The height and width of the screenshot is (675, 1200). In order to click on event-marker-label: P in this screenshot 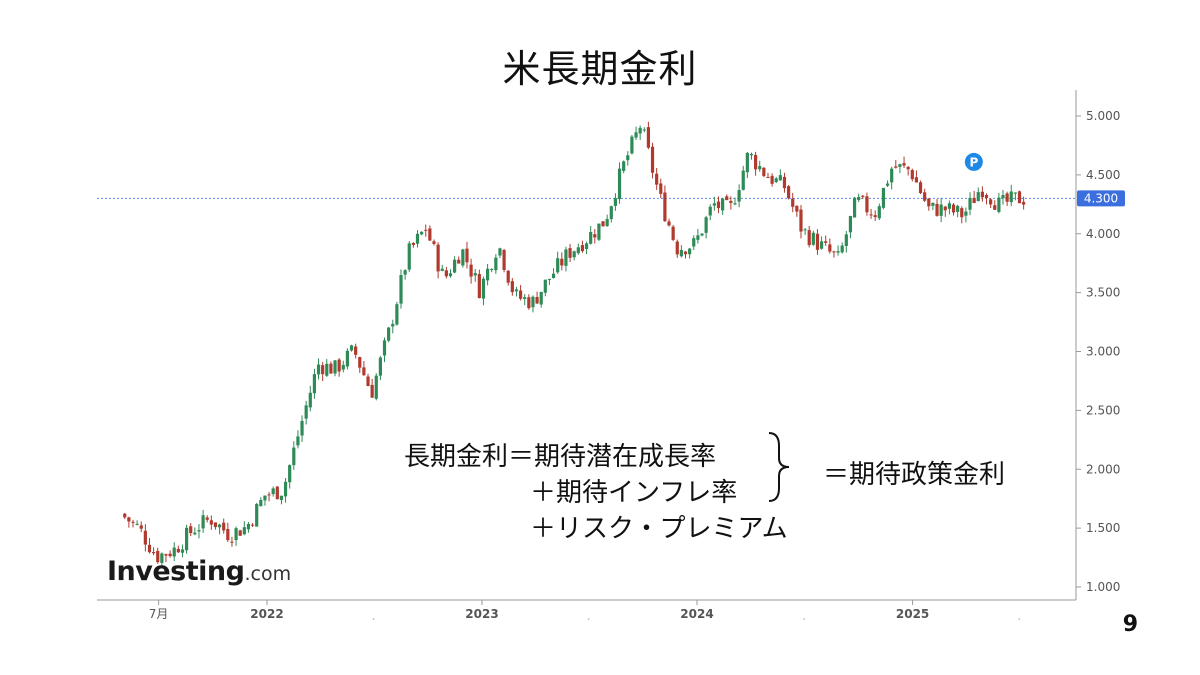, I will do `click(973, 162)`.